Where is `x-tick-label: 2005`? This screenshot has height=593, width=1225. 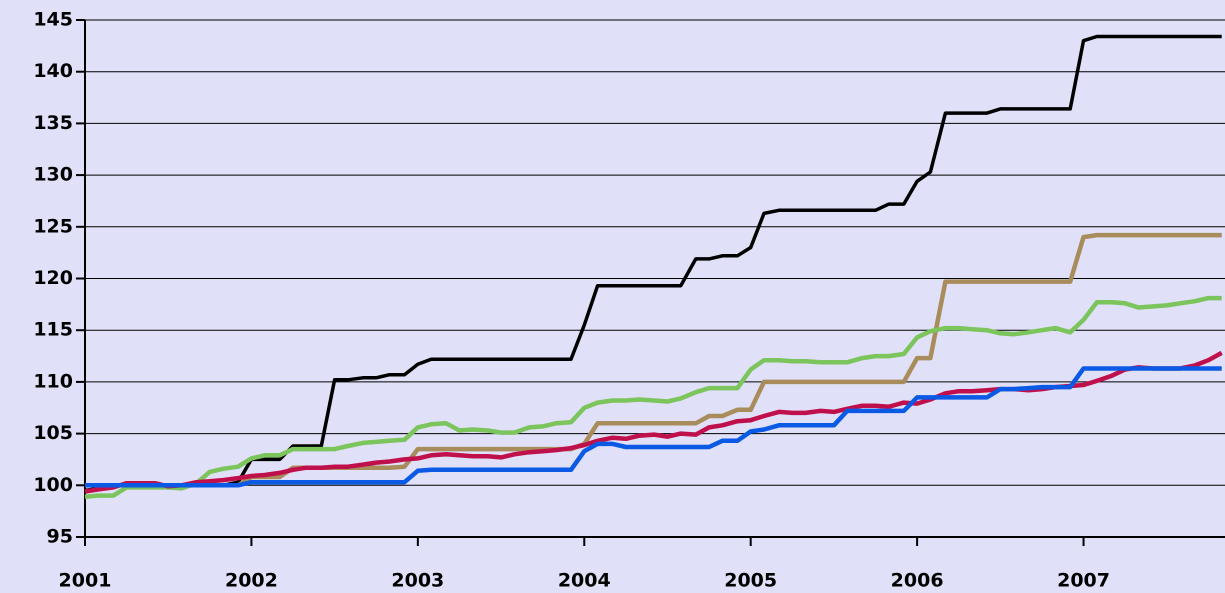 x-tick-label: 2005 is located at coordinates (750, 581).